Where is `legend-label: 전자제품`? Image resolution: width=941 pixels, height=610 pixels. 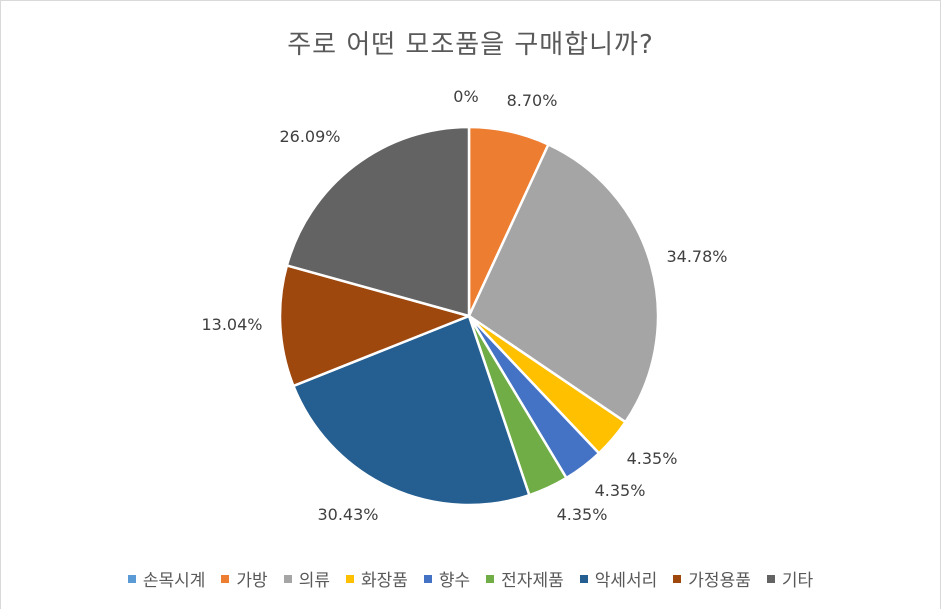
legend-label: 전자제품 is located at coordinates (532, 581).